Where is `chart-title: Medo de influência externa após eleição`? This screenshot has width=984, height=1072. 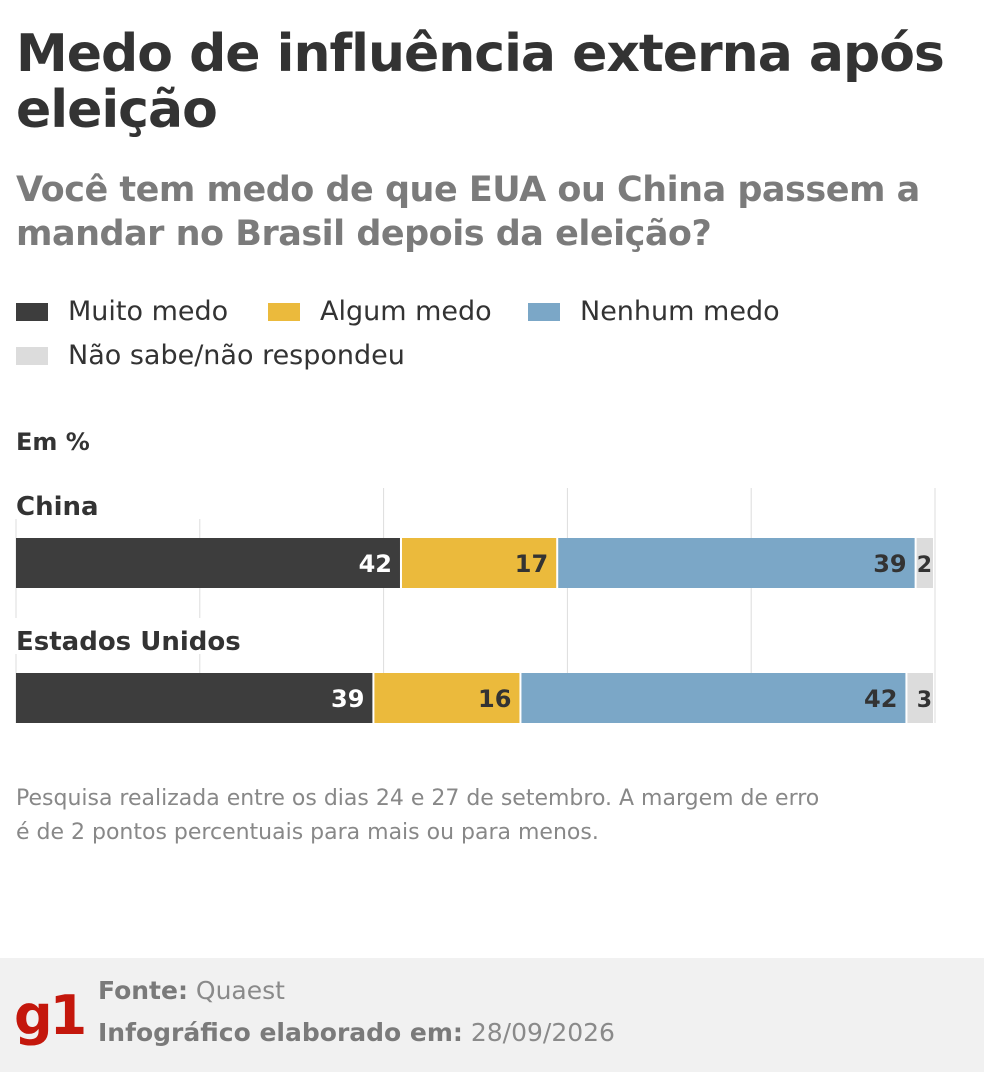 chart-title: Medo de influência externa após eleição is located at coordinates (480, 82).